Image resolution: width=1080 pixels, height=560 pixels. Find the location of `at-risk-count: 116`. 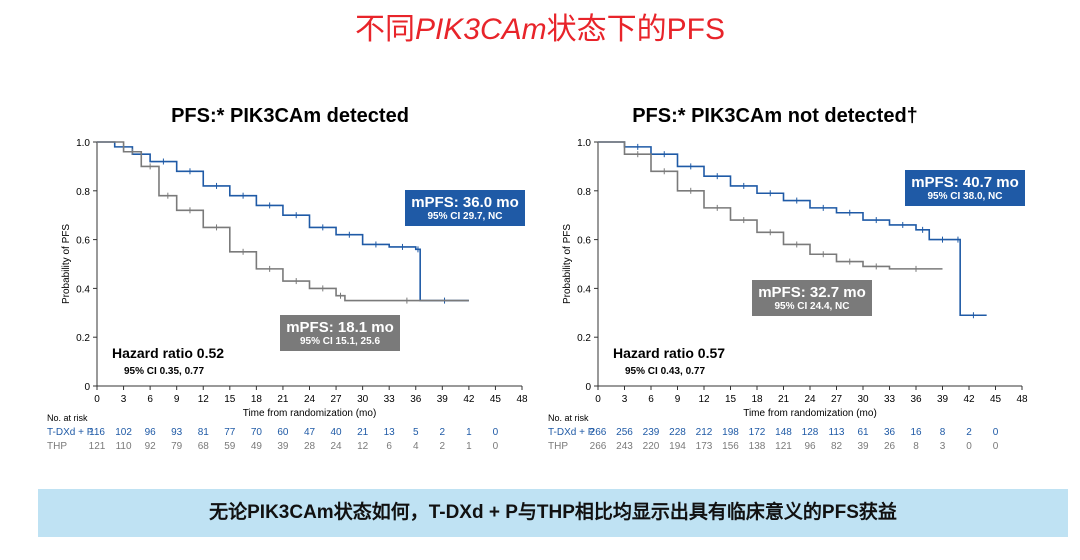

at-risk-count: 116 is located at coordinates (97, 432).